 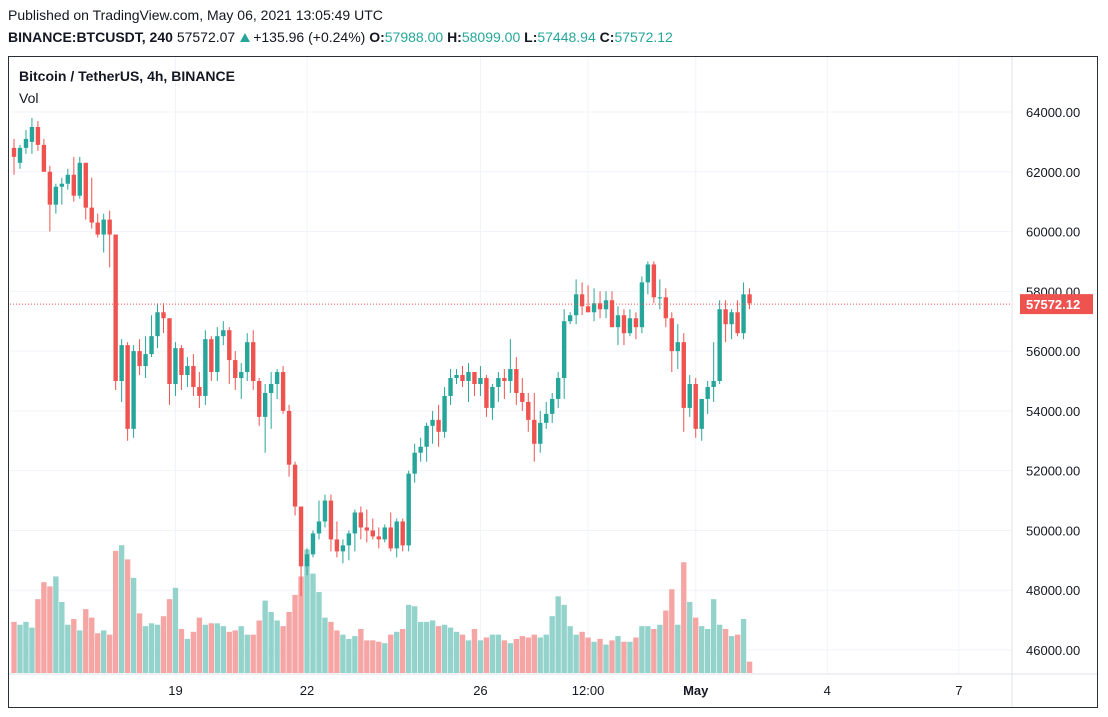 I want to click on x-tick-label: 22, so click(x=307, y=690).